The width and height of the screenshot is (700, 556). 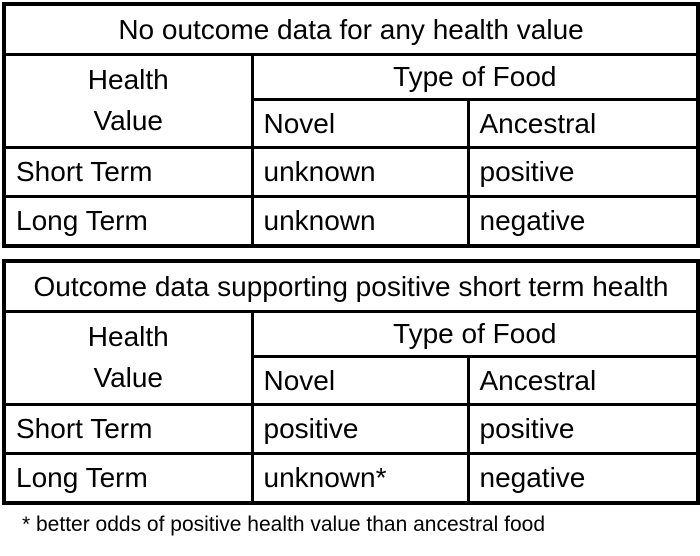 What do you see at coordinates (128, 221) in the screenshot?
I see `table1-row-label-long-term: Long Term` at bounding box center [128, 221].